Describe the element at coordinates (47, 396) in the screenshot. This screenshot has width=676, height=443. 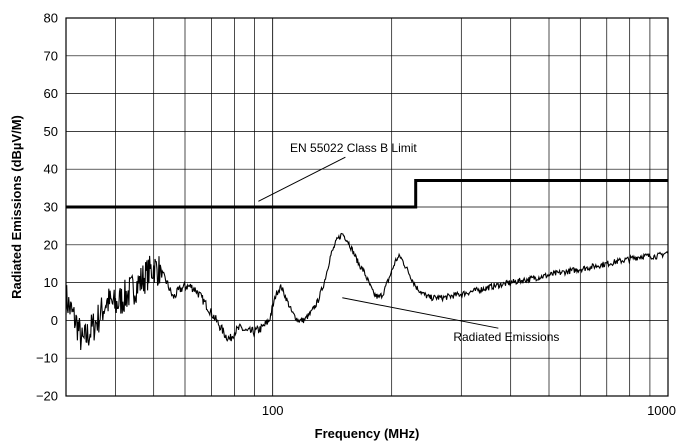
I see `y-tick-label: −20` at that location.